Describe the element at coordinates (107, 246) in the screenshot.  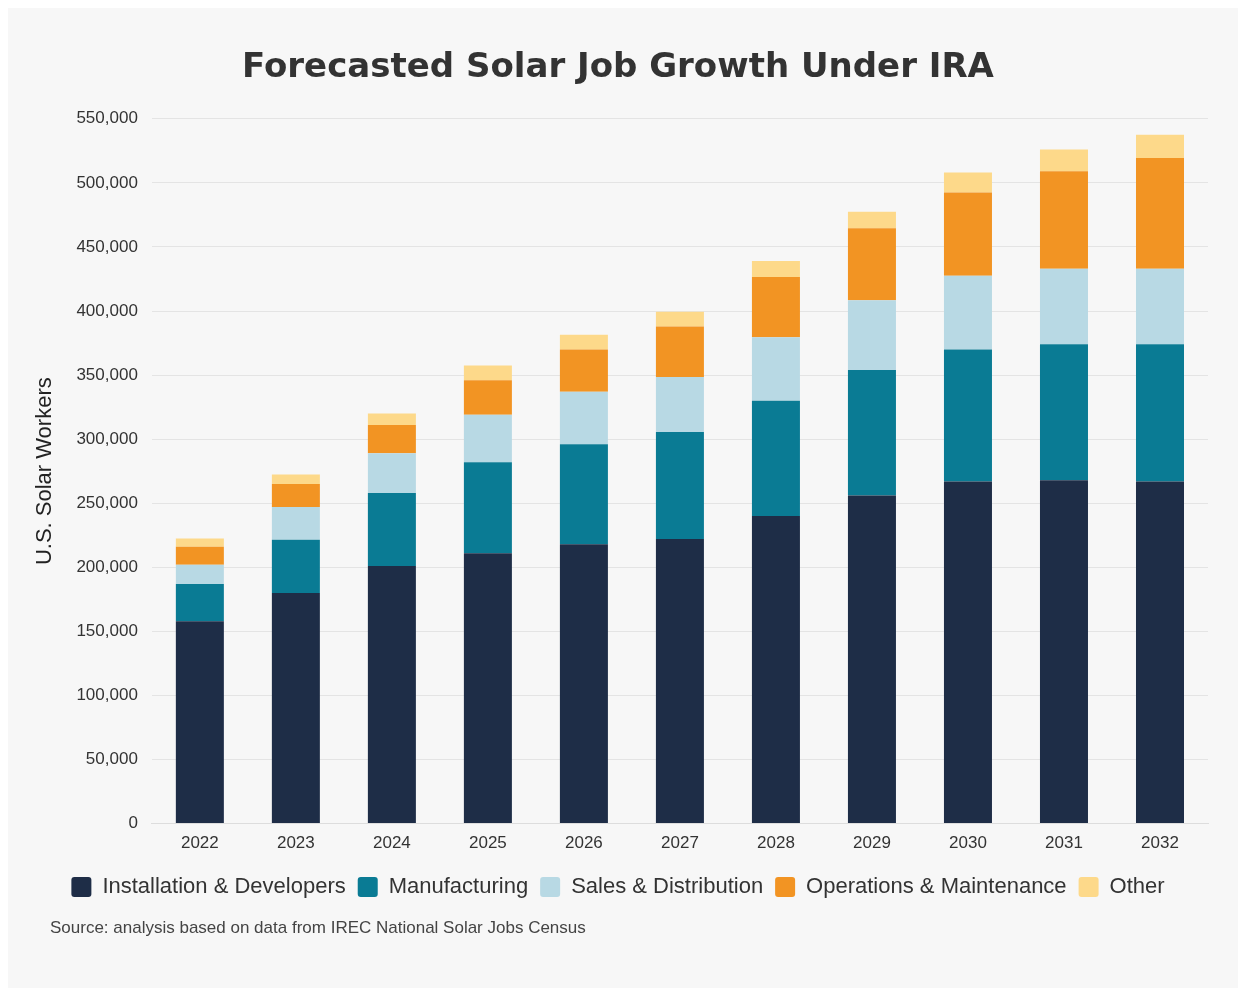
I see `y-tick-label: 450,000` at that location.